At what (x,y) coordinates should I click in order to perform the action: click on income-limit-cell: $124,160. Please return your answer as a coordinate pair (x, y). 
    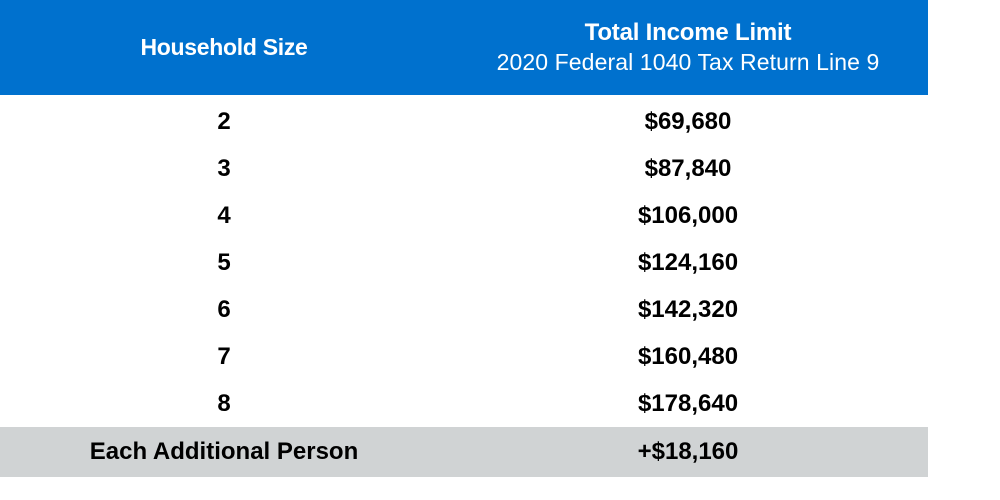
    Looking at the image, I should click on (688, 262).